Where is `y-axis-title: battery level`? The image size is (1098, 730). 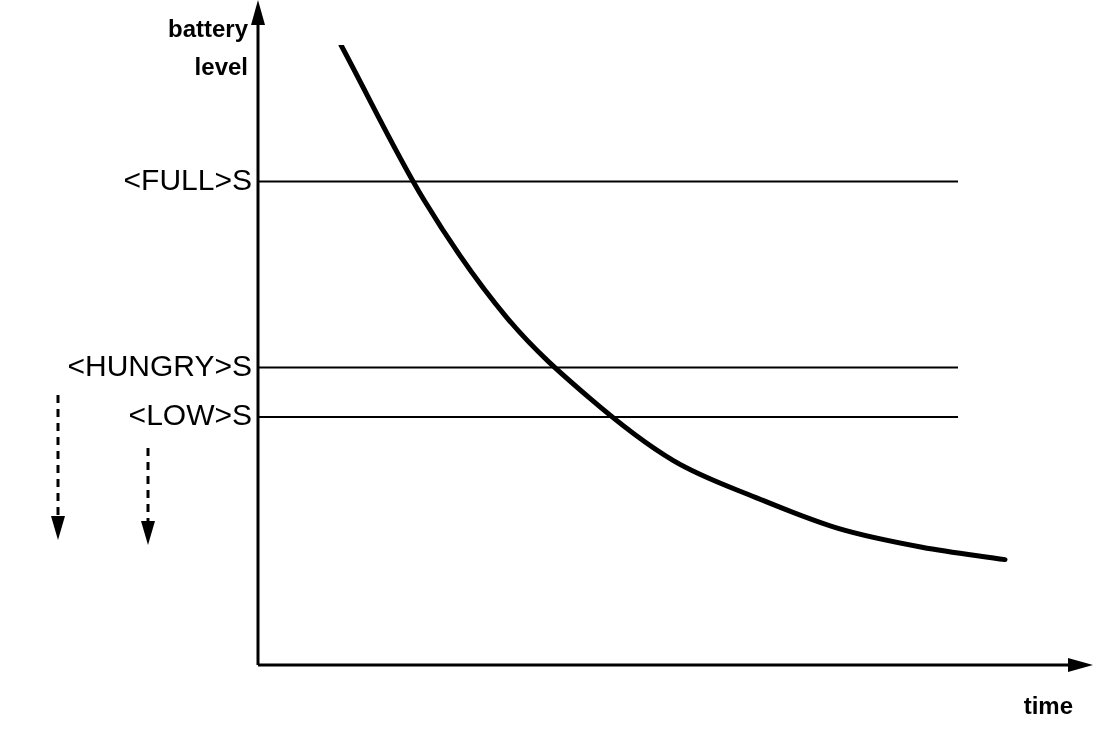
y-axis-title: battery level is located at coordinates (208, 47).